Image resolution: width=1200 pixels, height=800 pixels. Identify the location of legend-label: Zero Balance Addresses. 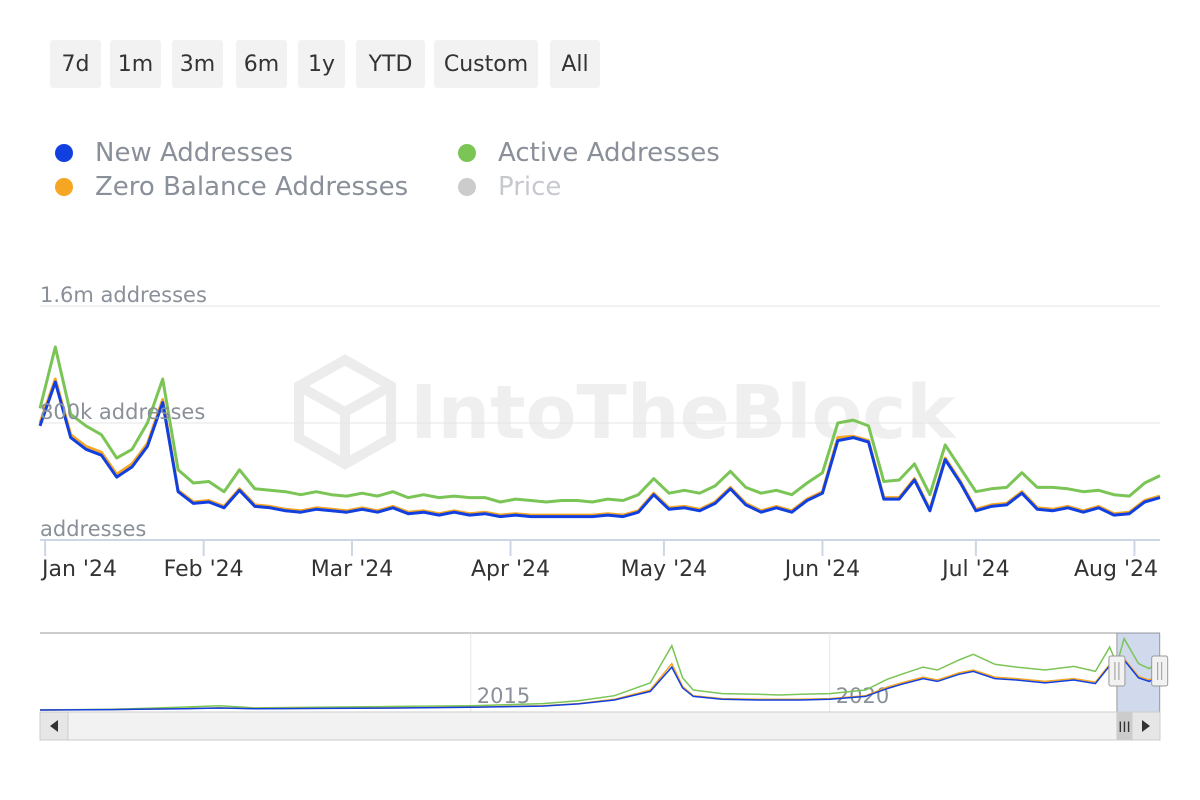
(252, 187).